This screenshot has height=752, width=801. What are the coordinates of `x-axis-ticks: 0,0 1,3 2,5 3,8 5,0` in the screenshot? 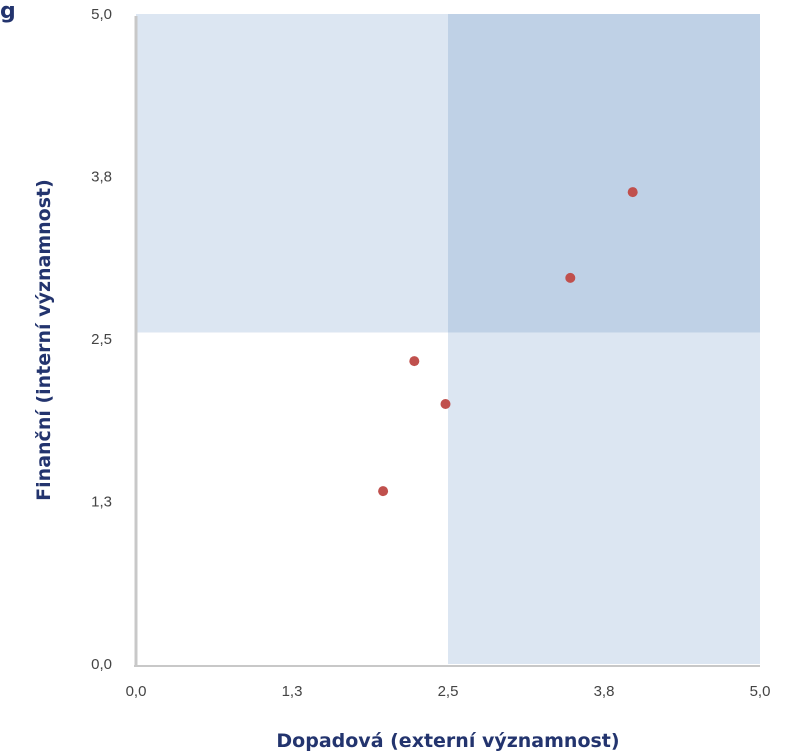 It's located at (448, 691).